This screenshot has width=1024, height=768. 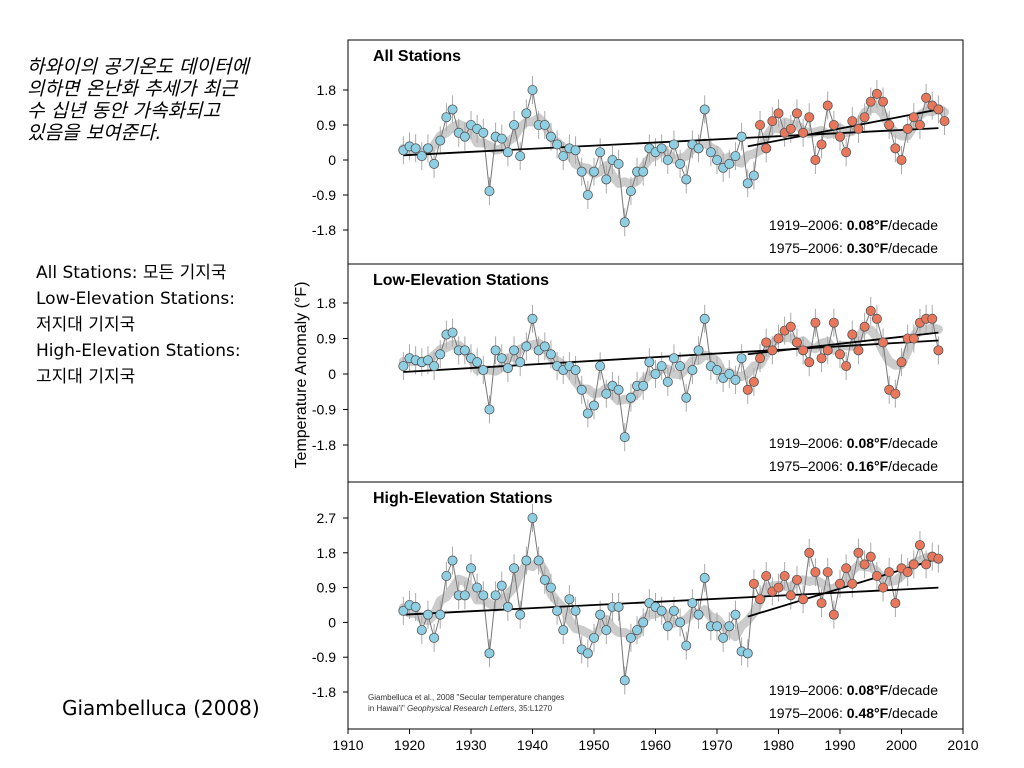 I want to click on legend-ko: 모든 기지국, so click(x=184, y=273).